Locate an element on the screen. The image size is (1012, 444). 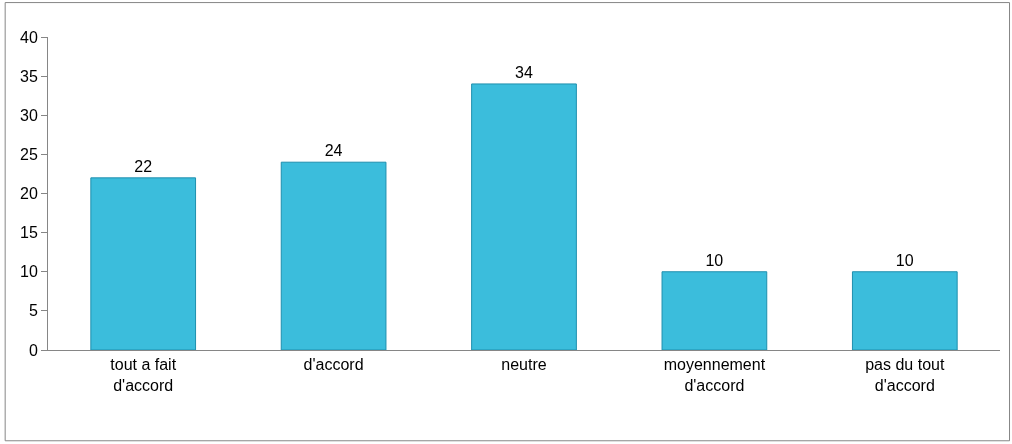
y-tick-label: 25 is located at coordinates (29, 154).